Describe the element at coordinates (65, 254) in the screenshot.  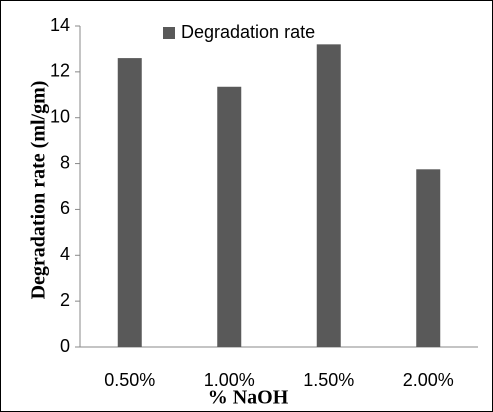
I see `y-tick-label: 4` at that location.